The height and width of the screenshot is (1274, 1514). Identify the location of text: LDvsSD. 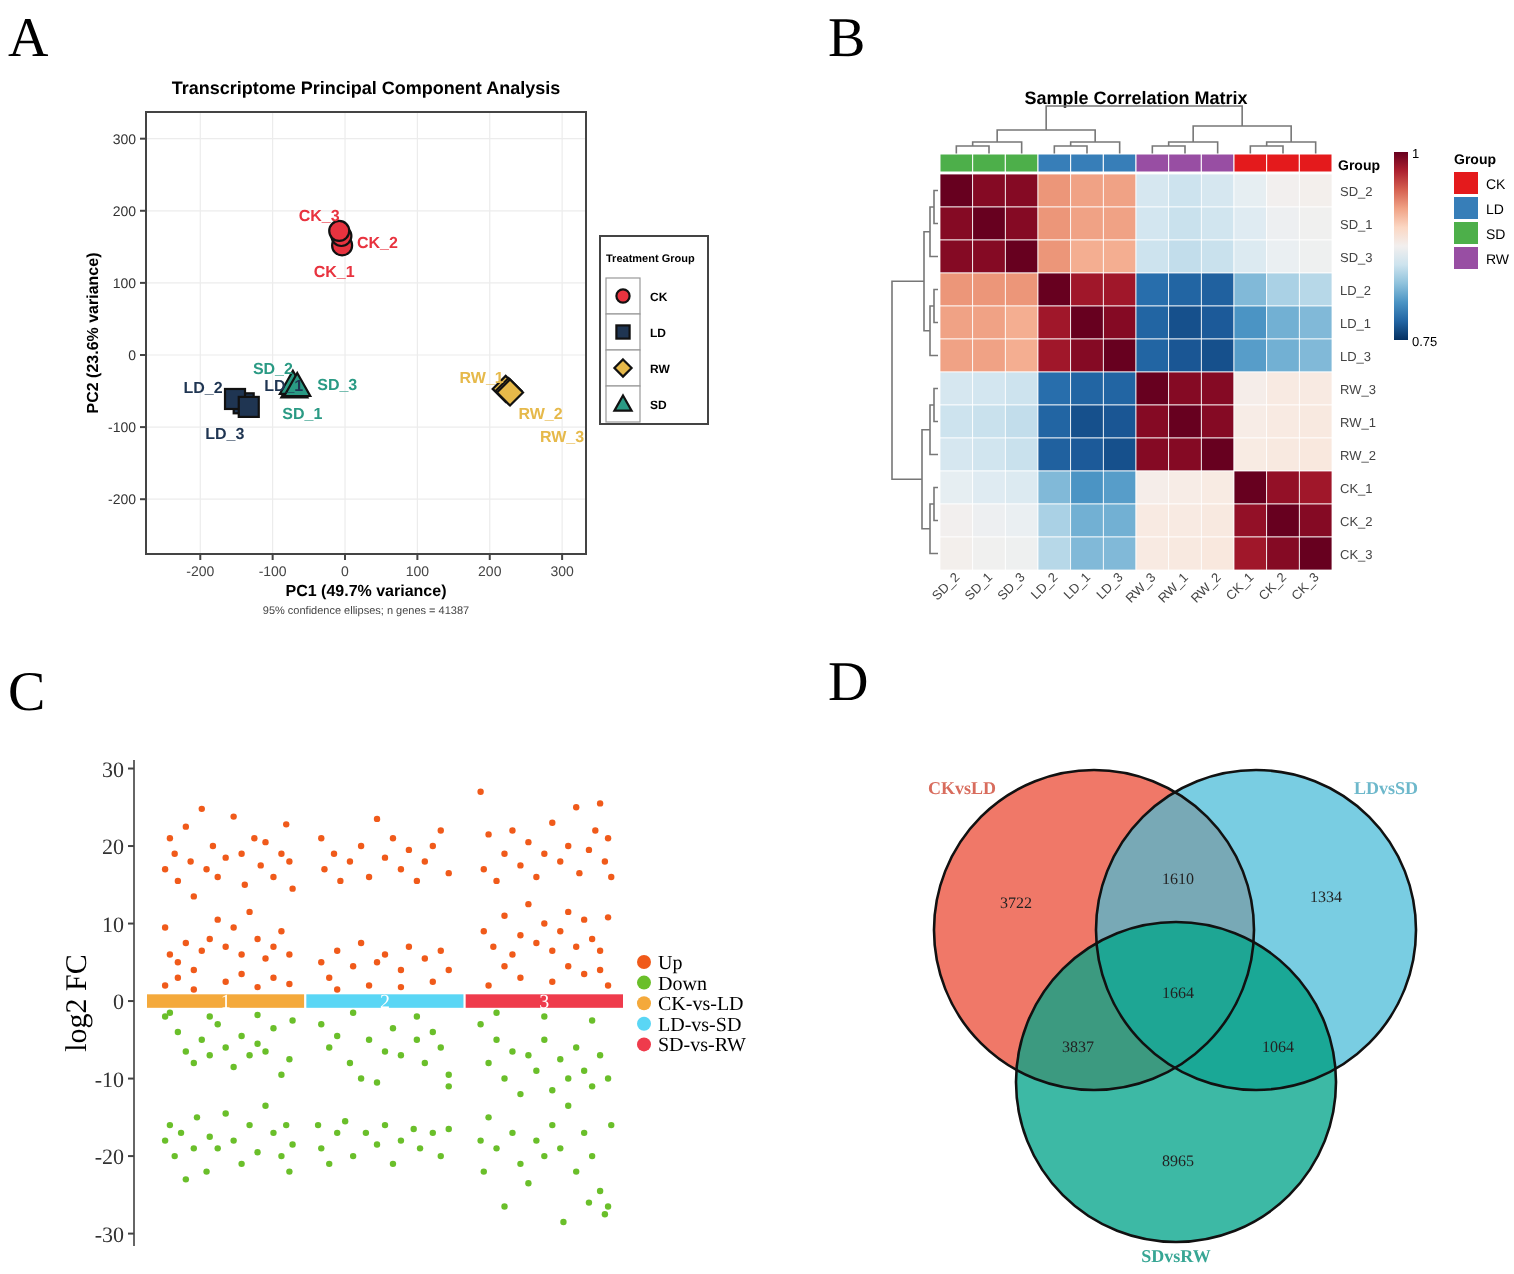
(1386, 788).